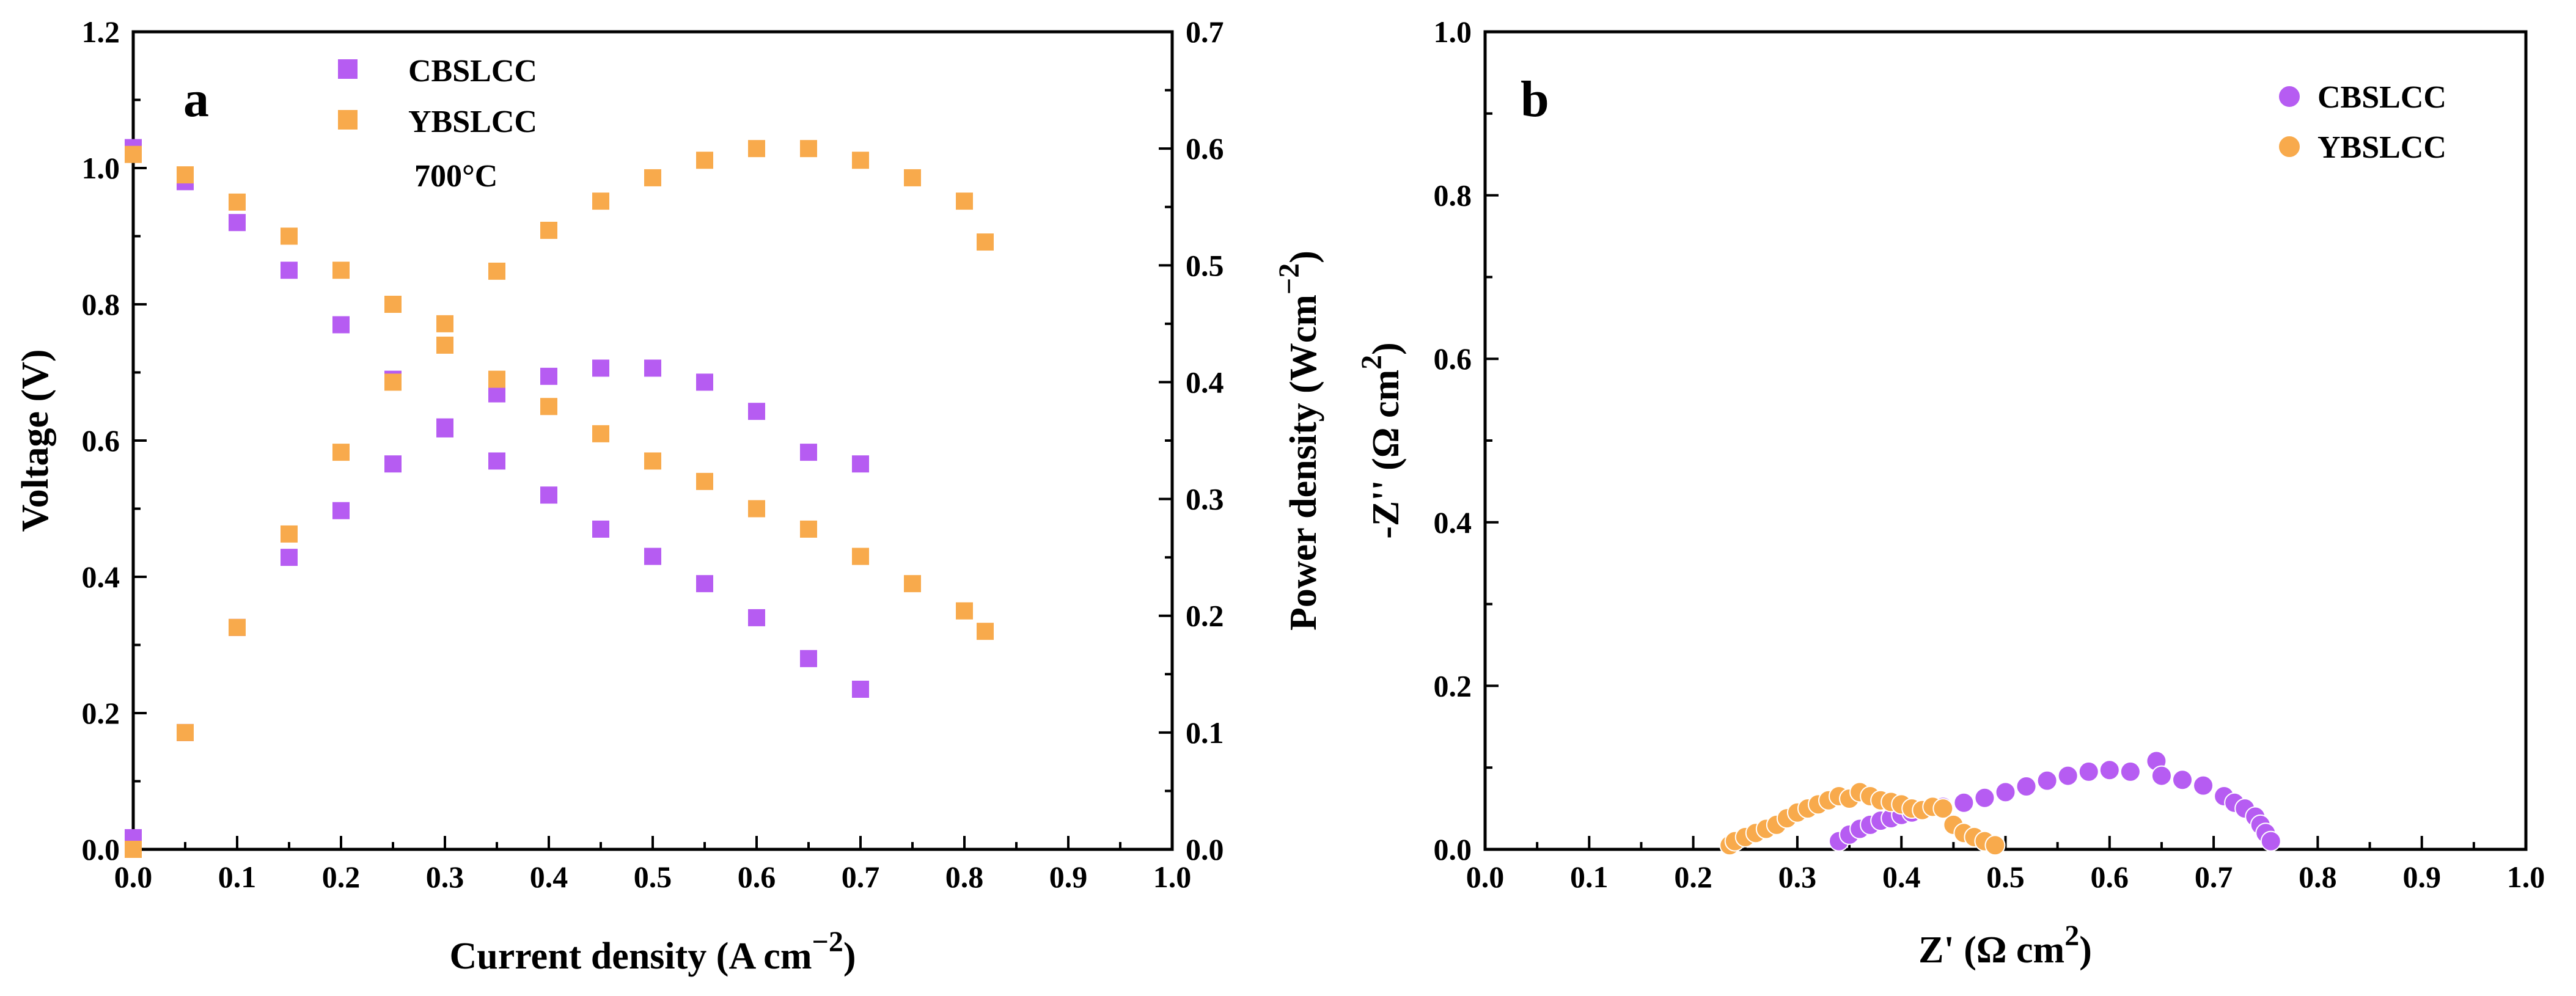 This screenshot has height=996, width=2576. What do you see at coordinates (1298, 441) in the screenshot?
I see `panel-a-y2-axis-title: Power density (Wcm−2)` at bounding box center [1298, 441].